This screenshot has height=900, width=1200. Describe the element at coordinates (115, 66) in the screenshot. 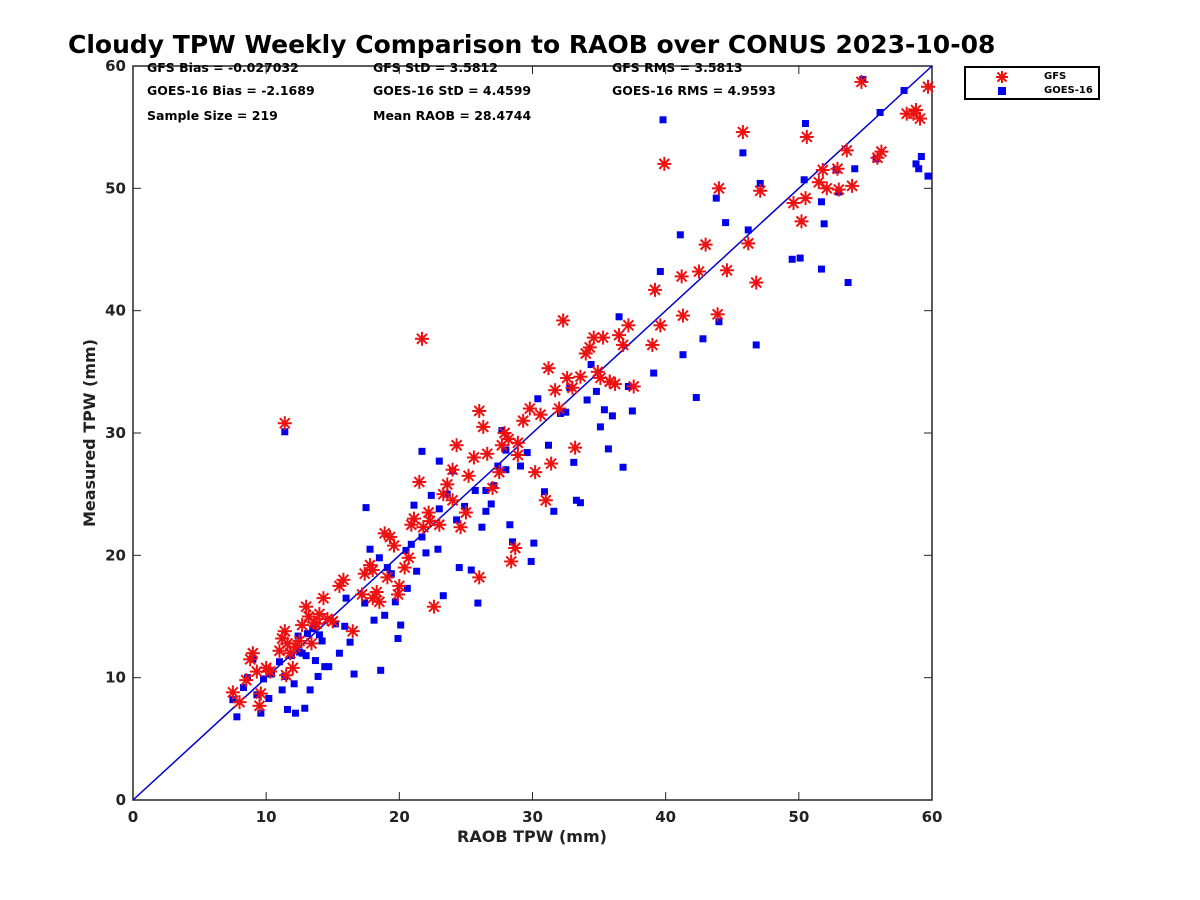

I see `y-tick-label: 60` at that location.